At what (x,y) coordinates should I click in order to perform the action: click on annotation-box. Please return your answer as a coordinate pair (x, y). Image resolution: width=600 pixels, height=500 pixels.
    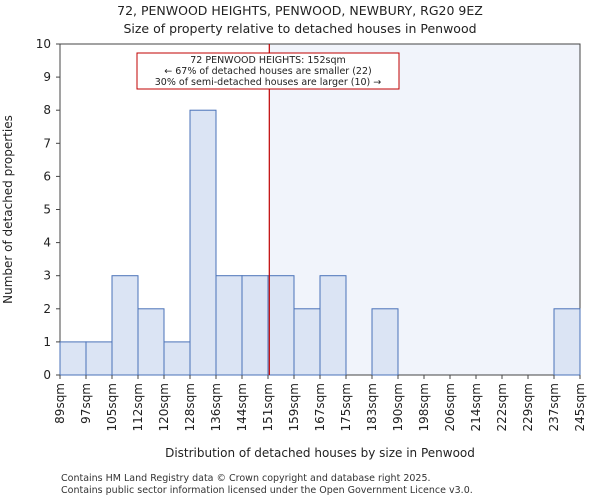
    Looking at the image, I should click on (268, 71).